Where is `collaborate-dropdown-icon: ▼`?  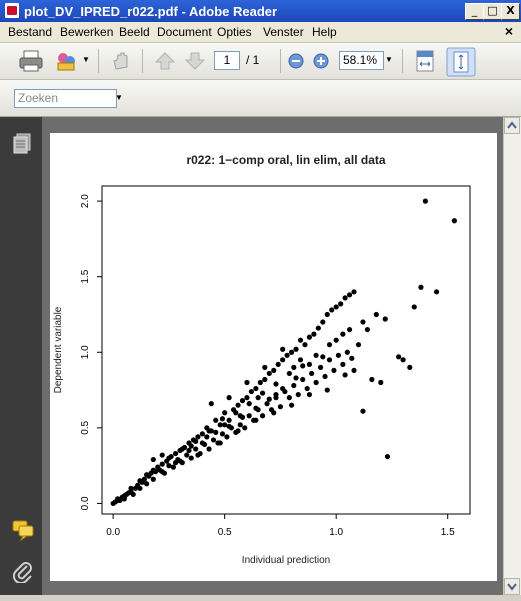 collaborate-dropdown-icon: ▼ is located at coordinates (86, 59).